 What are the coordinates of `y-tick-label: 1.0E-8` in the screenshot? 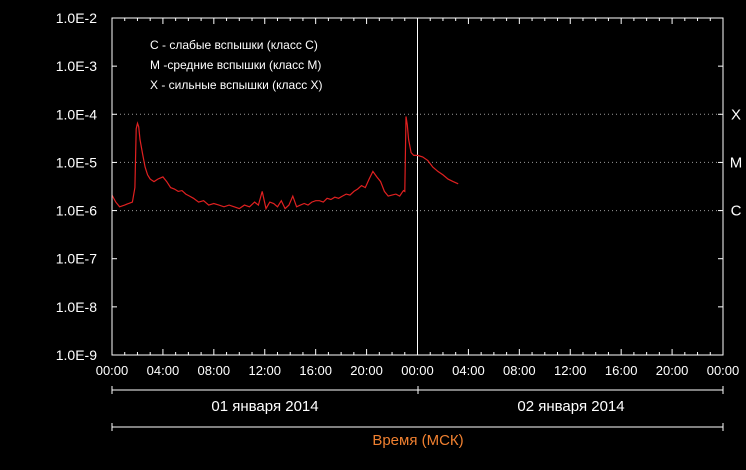 It's located at (76, 307).